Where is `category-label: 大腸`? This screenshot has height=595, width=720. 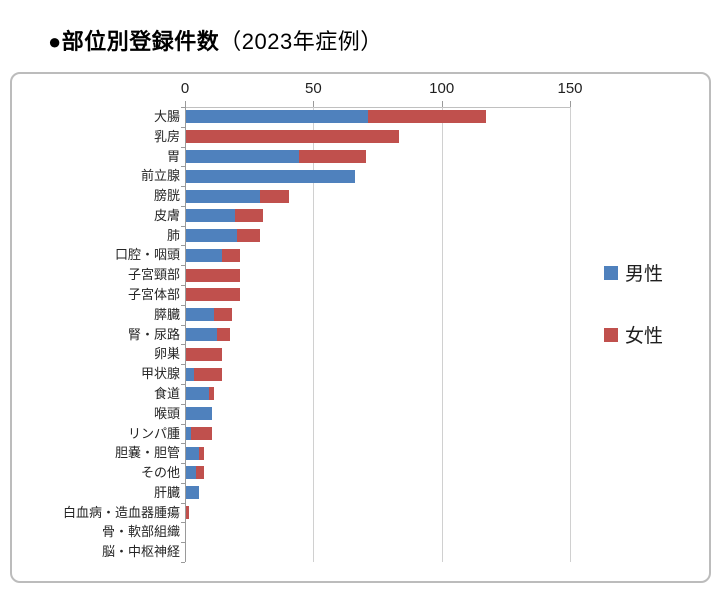 category-label: 大腸 is located at coordinates (166, 116).